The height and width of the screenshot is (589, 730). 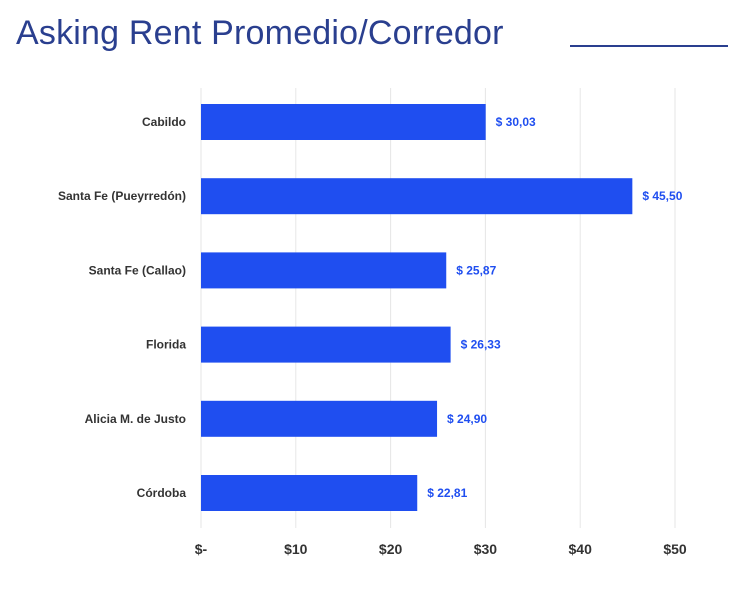 What do you see at coordinates (137, 270) in the screenshot?
I see `category-label: Santa Fe (Callao)` at bounding box center [137, 270].